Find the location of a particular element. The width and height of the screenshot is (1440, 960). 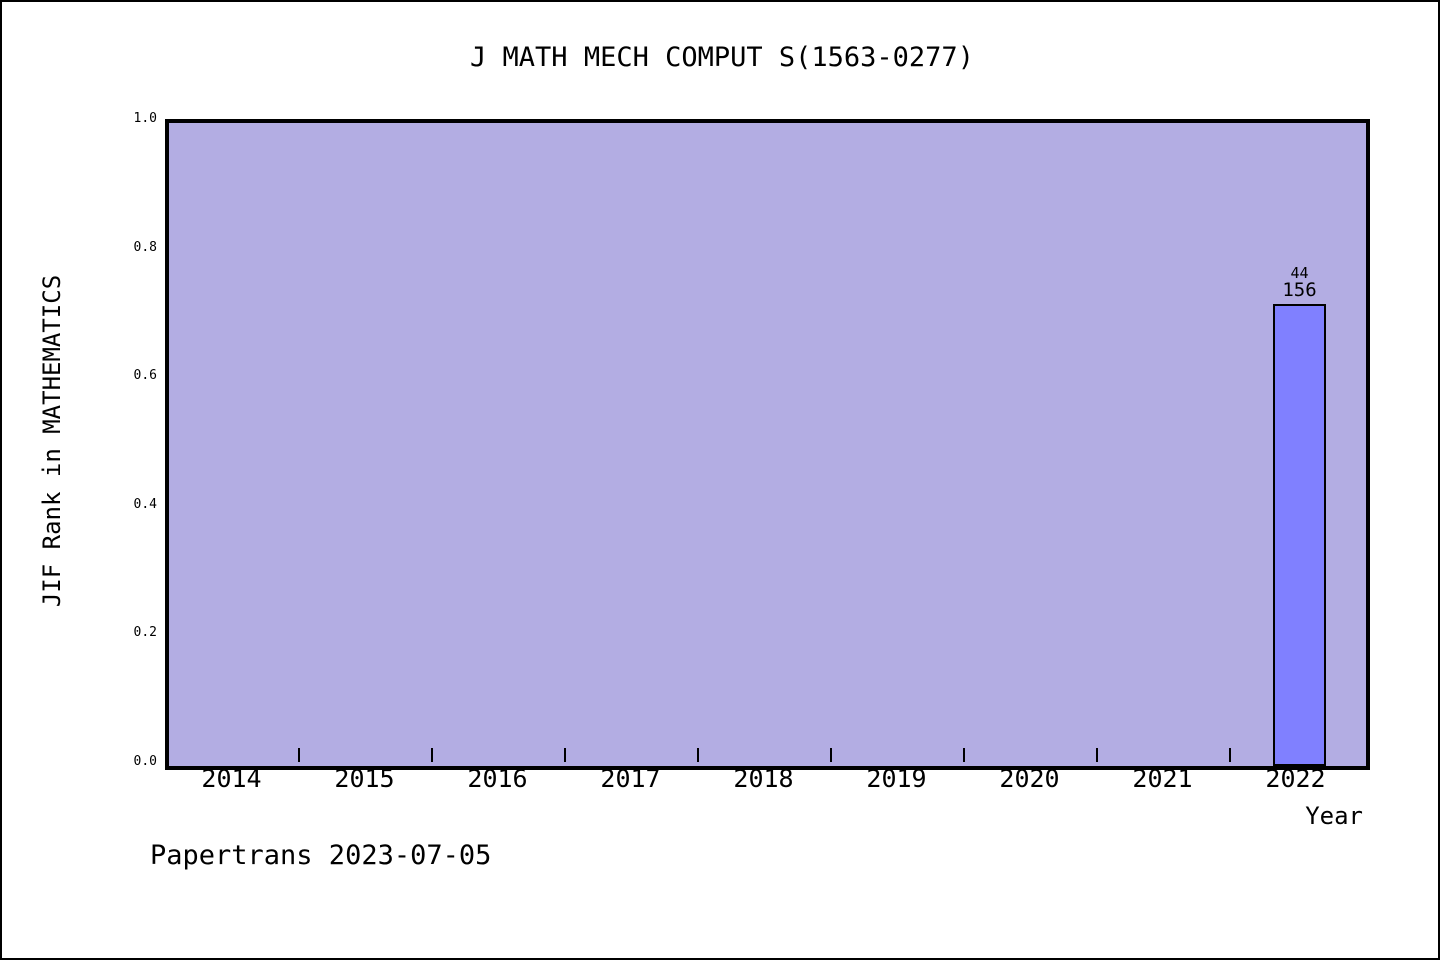

x-tick-label-2017: 2017 is located at coordinates (630, 778).